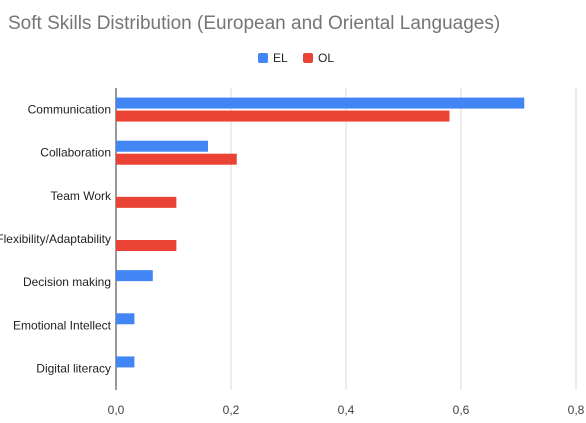  I want to click on bar-el-digital-literacy, so click(125, 362).